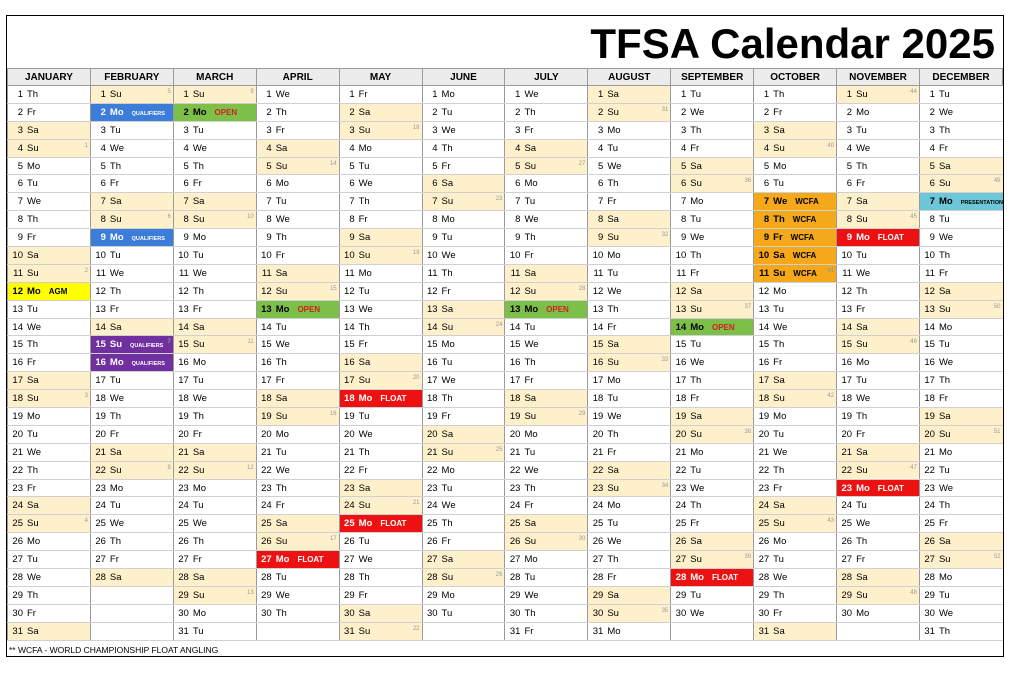 This screenshot has height=677, width=1018. I want to click on day-number: 24, so click(432, 506).